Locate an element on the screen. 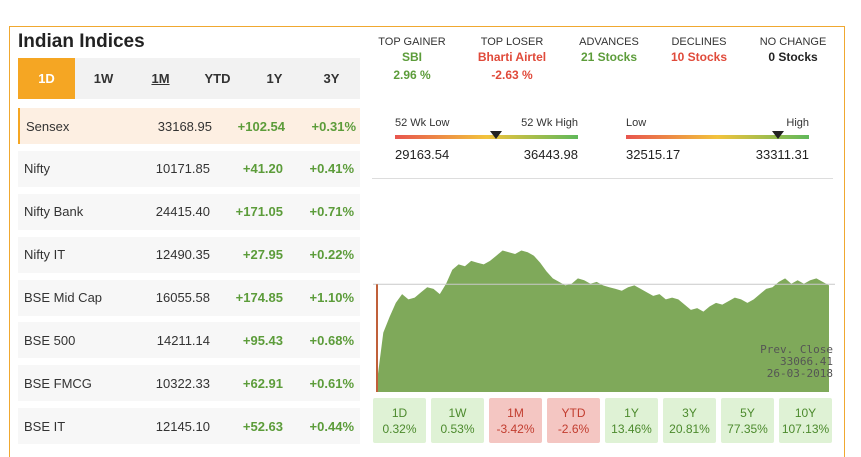  period-value: 107.13% is located at coordinates (805, 428).